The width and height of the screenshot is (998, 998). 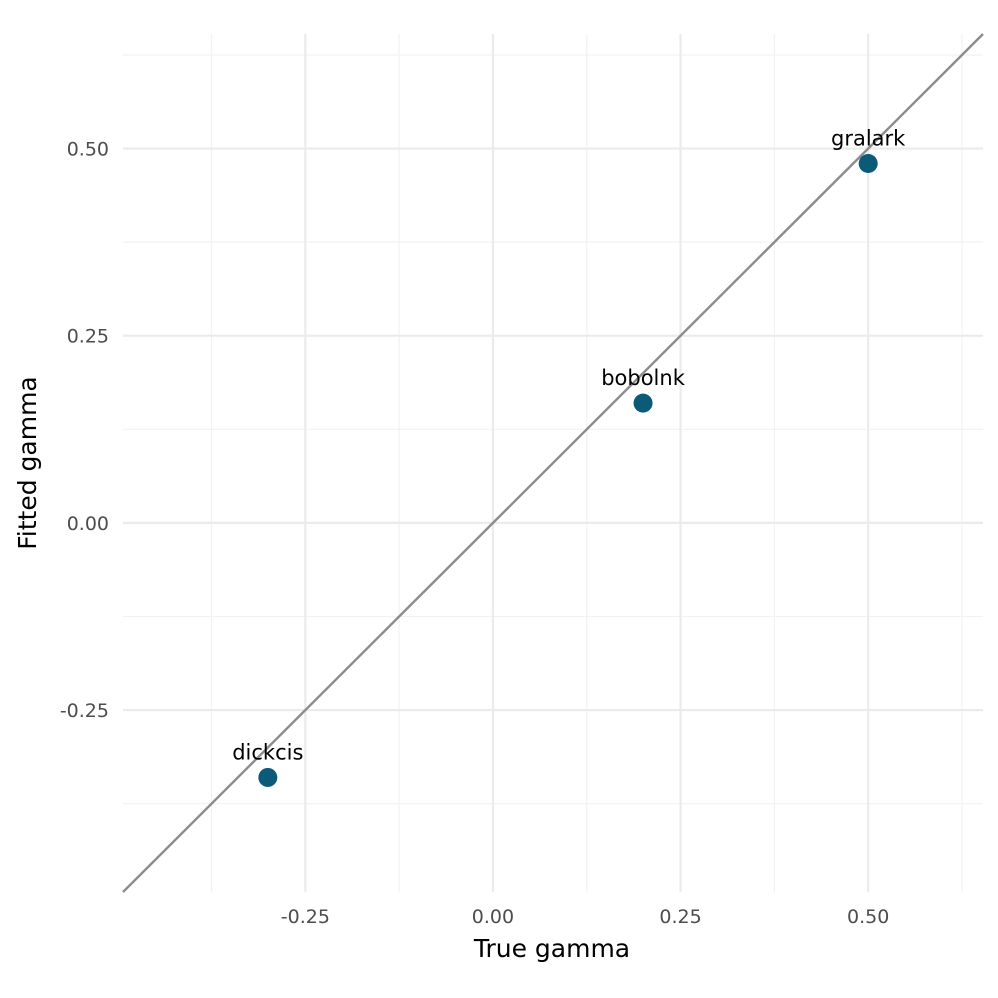 What do you see at coordinates (868, 917) in the screenshot?
I see `x-tick-label: 0.50` at bounding box center [868, 917].